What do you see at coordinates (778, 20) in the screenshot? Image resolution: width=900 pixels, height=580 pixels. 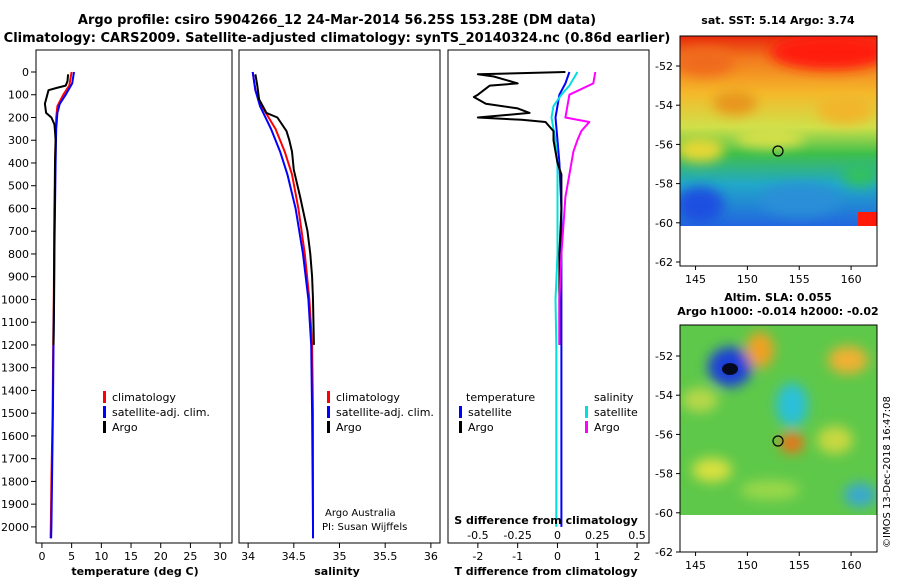 I see `sst-map-title: sat. SST: 5.14 Argo: 3.74` at bounding box center [778, 20].